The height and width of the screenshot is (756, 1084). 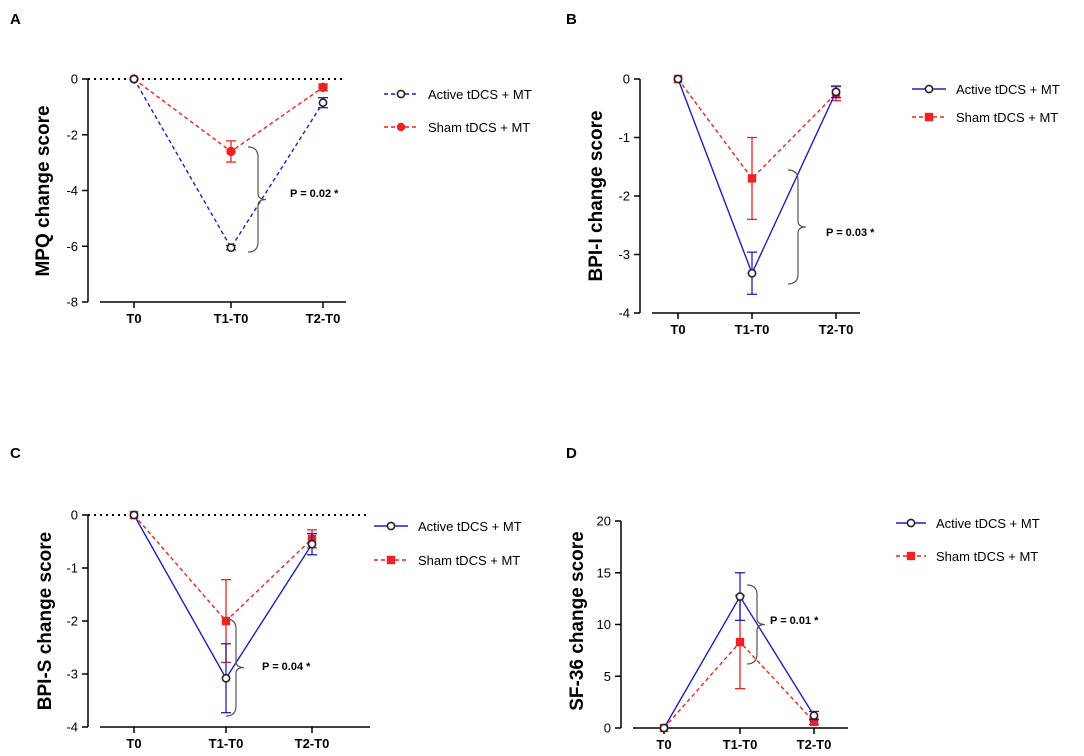 What do you see at coordinates (286, 667) in the screenshot?
I see `p-value-annotation: P = 0.04 *` at bounding box center [286, 667].